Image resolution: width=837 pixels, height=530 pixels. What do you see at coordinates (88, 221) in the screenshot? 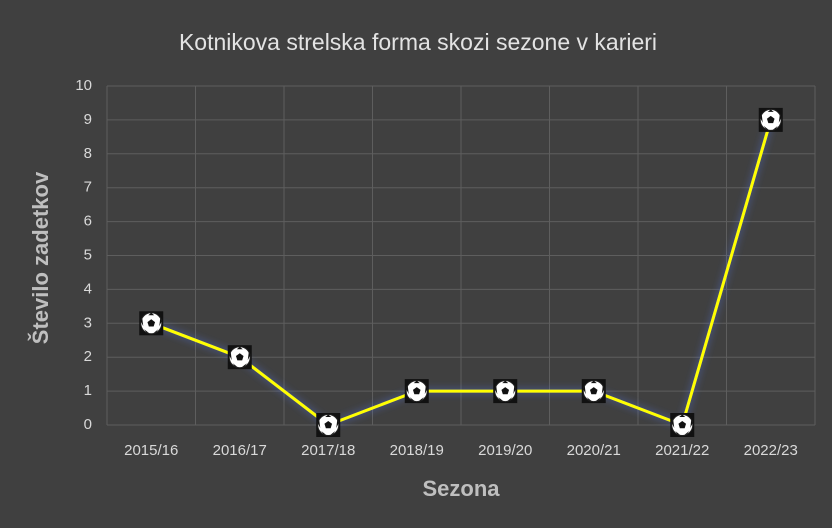
I see `y-tick-label: 6` at bounding box center [88, 221].